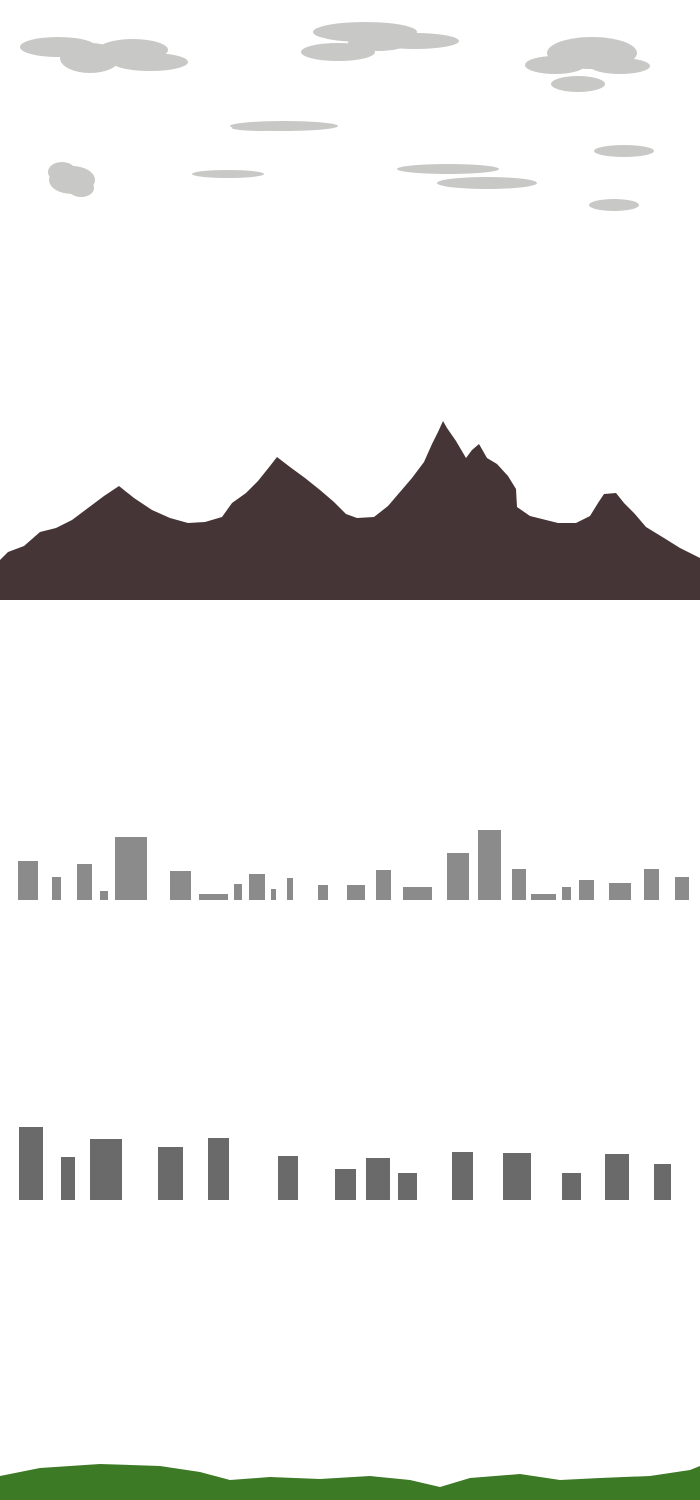 The height and width of the screenshot is (1500, 700). I want to click on grass-ground, so click(350, 1482).